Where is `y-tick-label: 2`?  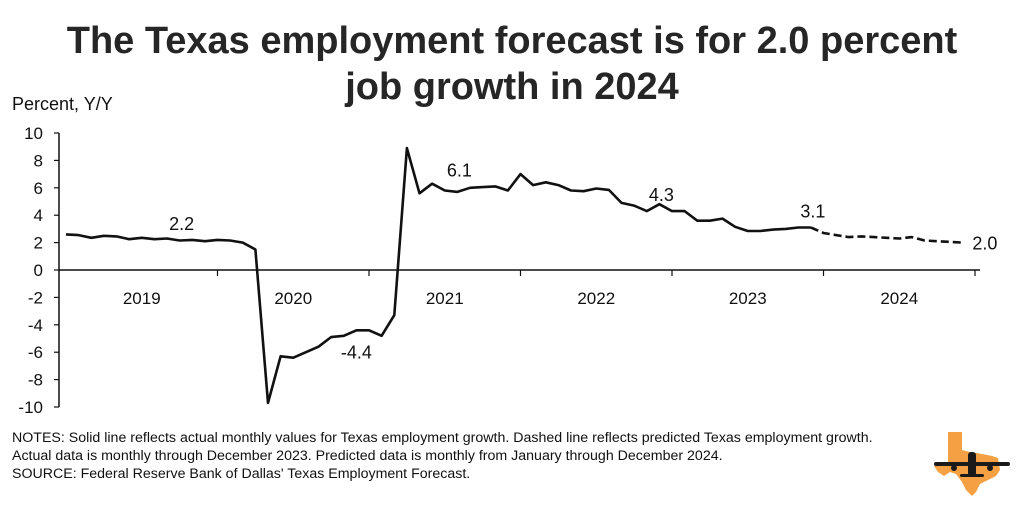
y-tick-label: 2 is located at coordinates (38, 243).